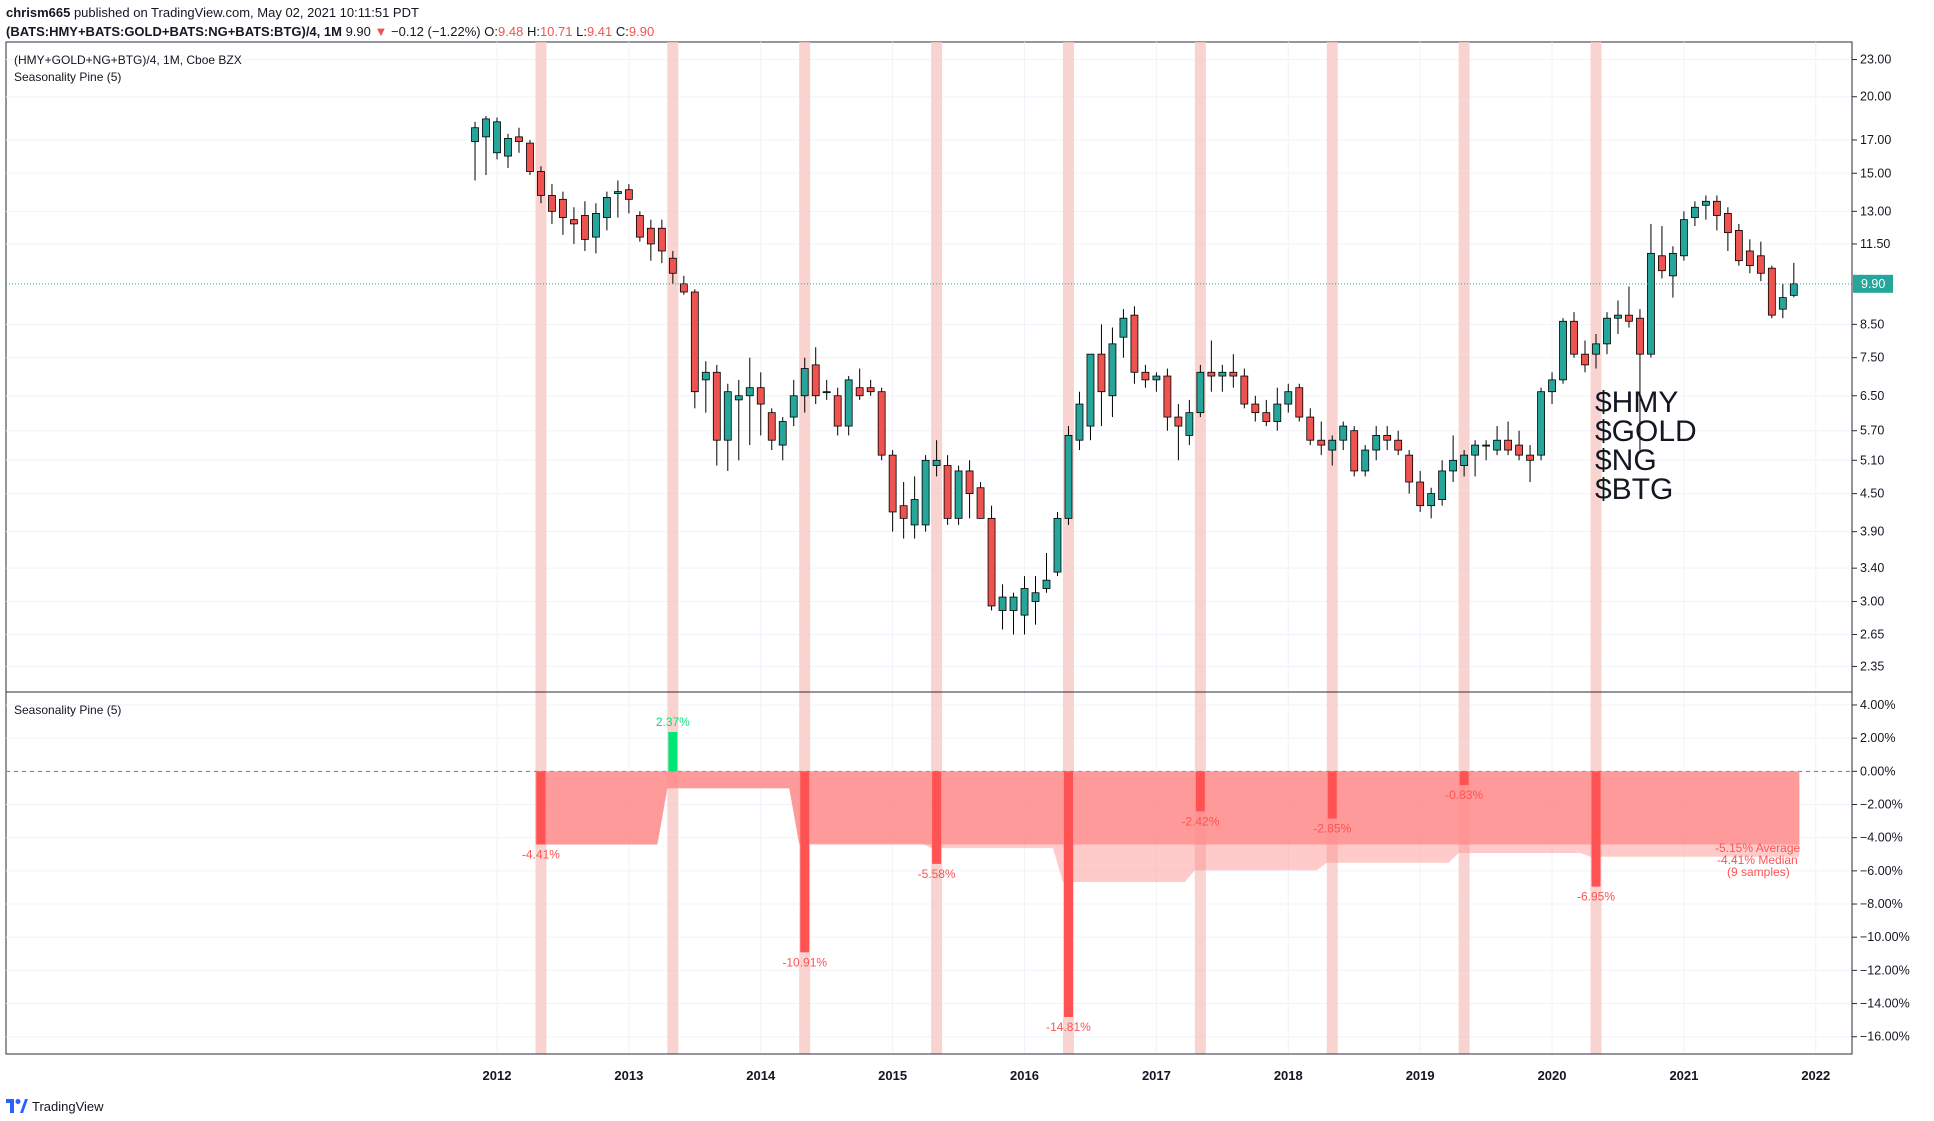  Describe the element at coordinates (1877, 771) in the screenshot. I see `percent-tick-label: 0.00%` at that location.